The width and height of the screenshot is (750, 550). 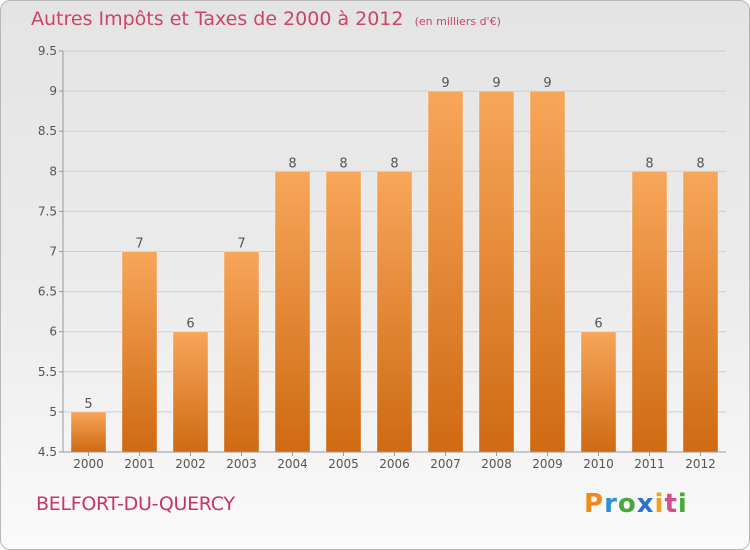 I want to click on x-tick-label: 2010, so click(x=598, y=464).